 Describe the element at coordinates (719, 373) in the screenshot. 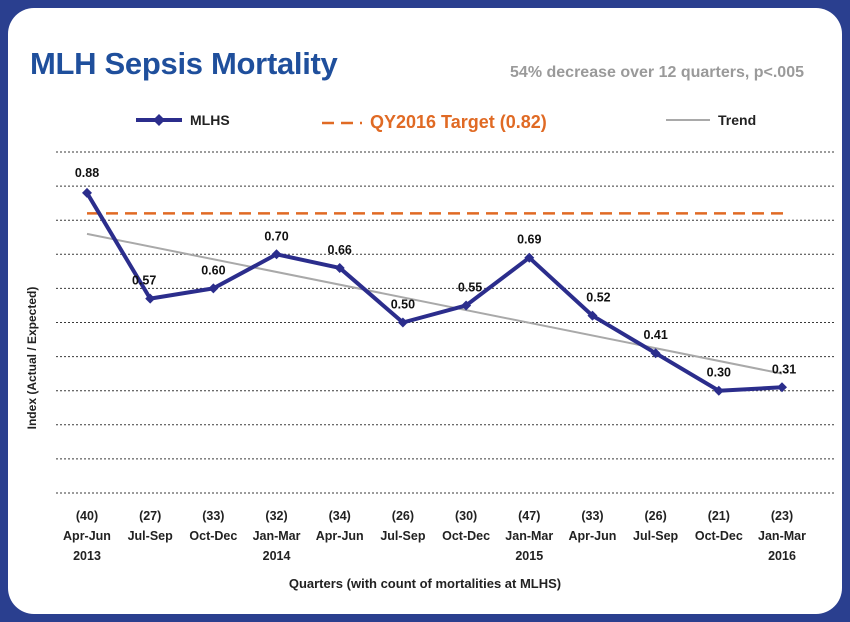

I see `data-label: 0.30` at that location.